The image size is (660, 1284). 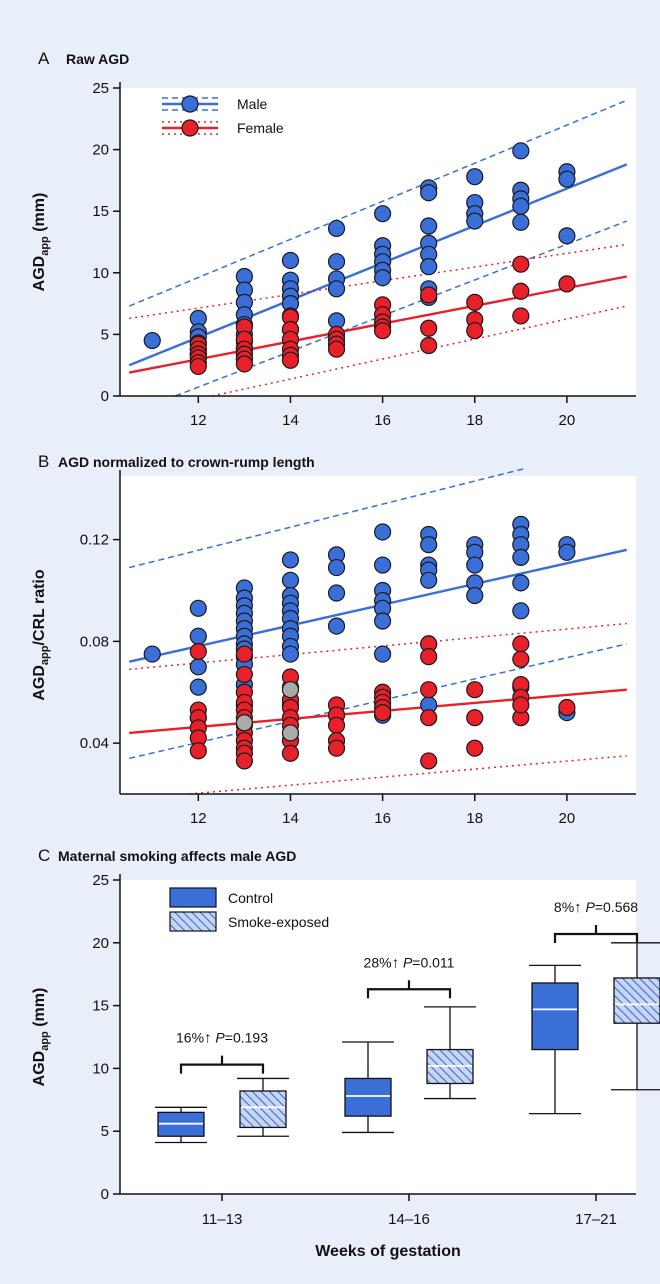 I want to click on a-y-tick-label: 0, so click(x=105, y=396).